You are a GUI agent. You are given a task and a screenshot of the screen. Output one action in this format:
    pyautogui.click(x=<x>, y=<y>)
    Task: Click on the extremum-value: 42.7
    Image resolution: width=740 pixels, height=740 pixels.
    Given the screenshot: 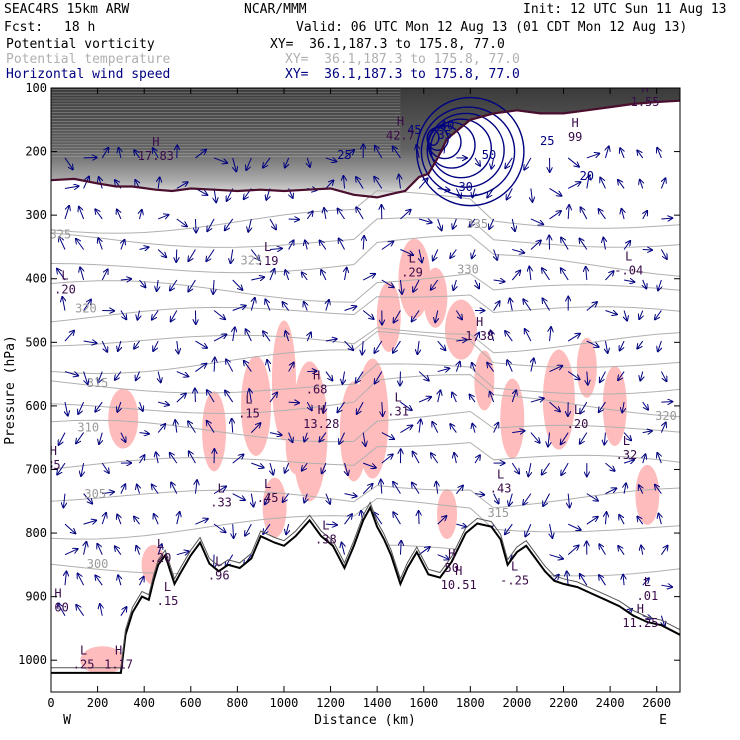 What is the action you would take?
    pyautogui.click(x=400, y=136)
    